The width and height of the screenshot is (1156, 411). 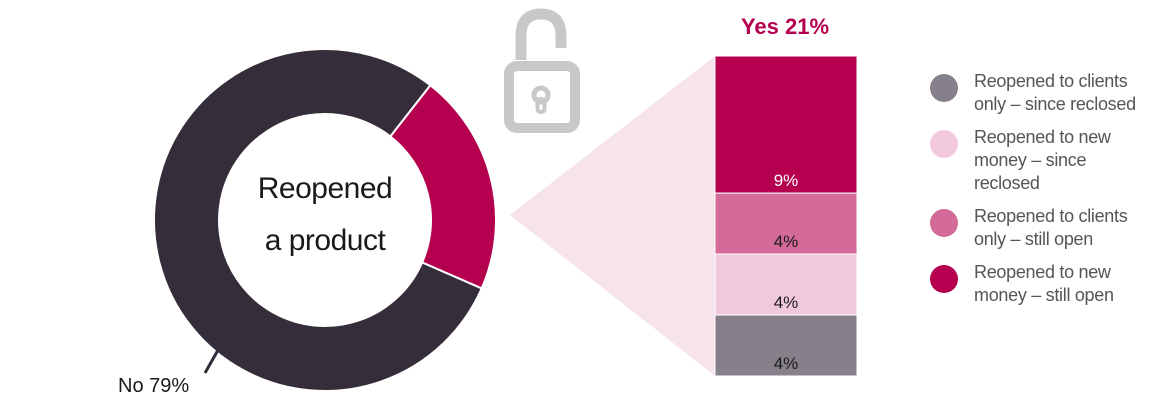 What do you see at coordinates (1030, 160) in the screenshot?
I see `legend-label-line: money – since` at bounding box center [1030, 160].